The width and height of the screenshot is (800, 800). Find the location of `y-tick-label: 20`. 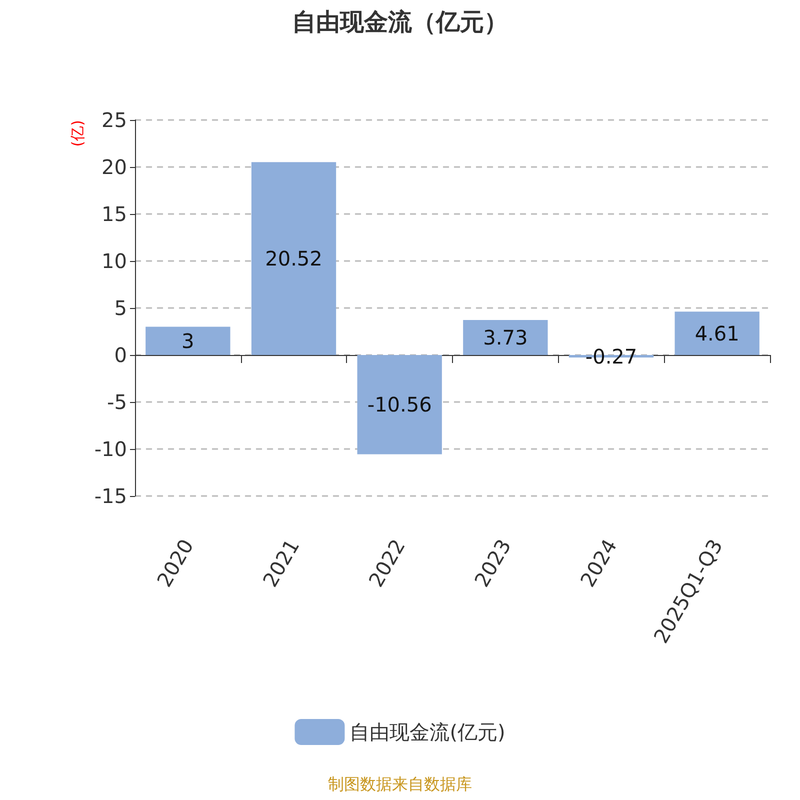

y-tick-label: 20 is located at coordinates (114, 167).